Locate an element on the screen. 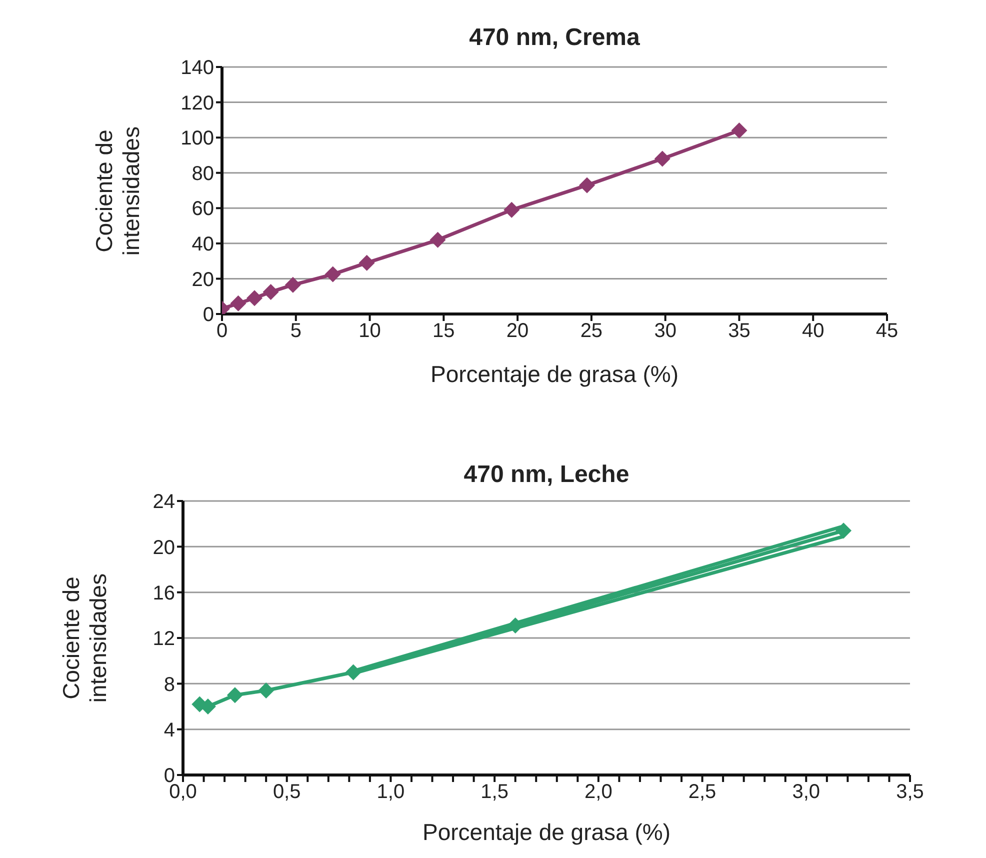 The width and height of the screenshot is (986, 858). x-tick-label: 0,5 is located at coordinates (286, 792).